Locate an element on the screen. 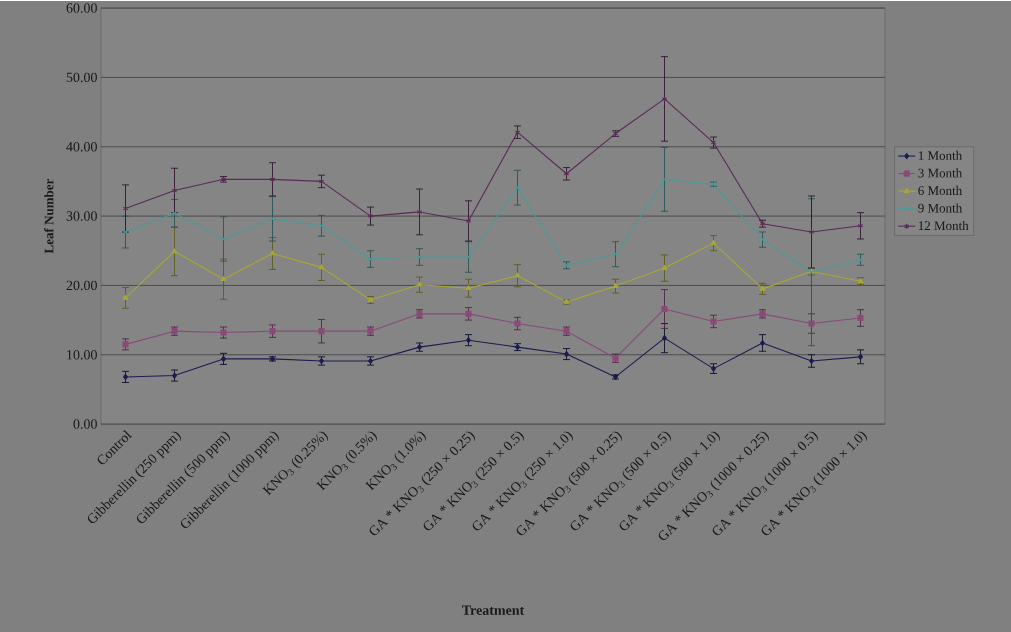  y-tick-label: 40.00 is located at coordinates (81, 146).